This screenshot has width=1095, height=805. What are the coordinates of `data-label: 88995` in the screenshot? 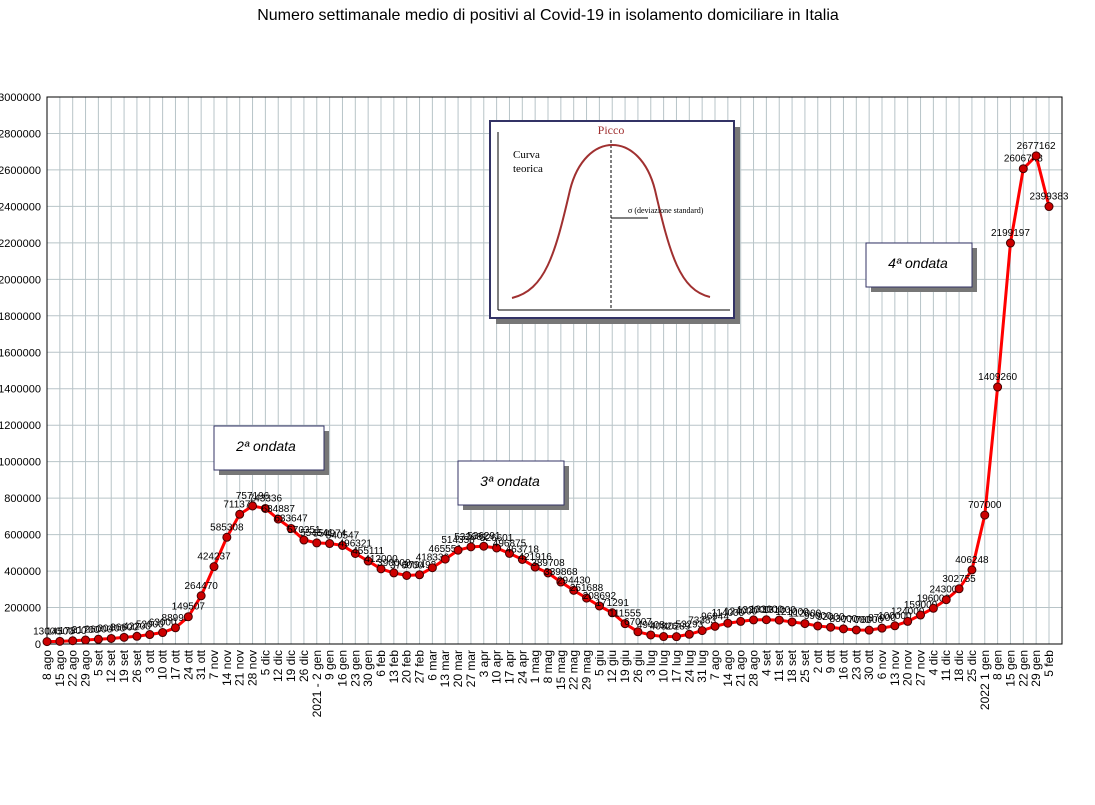 It's located at (176, 618).